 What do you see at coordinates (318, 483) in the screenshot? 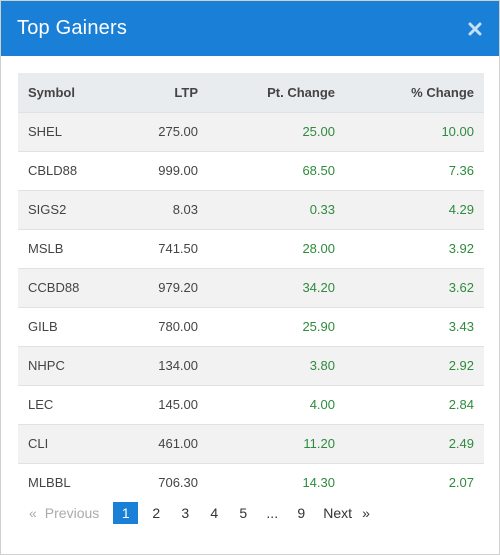
I see `pt-change-cell: 14.30` at bounding box center [318, 483].